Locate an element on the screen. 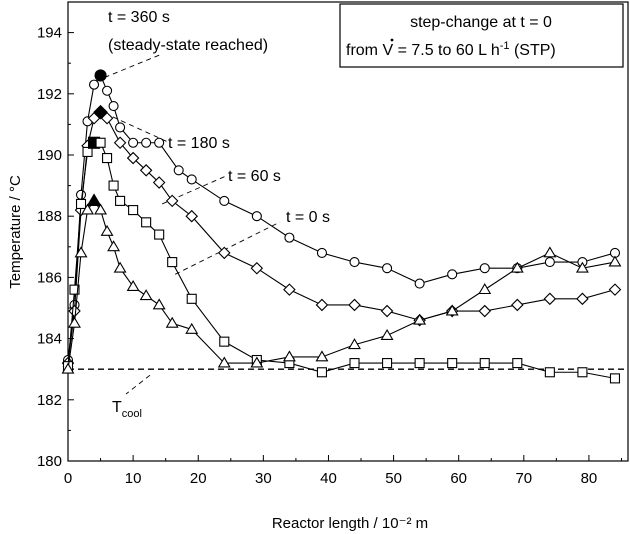 Image resolution: width=630 pixels, height=534 pixels. annotation-t60: t = 60 s is located at coordinates (254, 176).